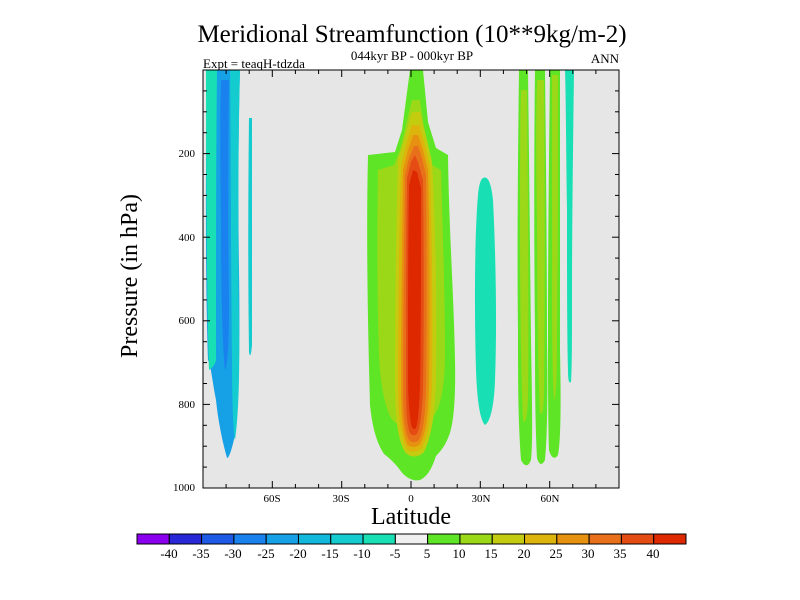 The height and width of the screenshot is (600, 800). What do you see at coordinates (187, 154) in the screenshot?
I see `y-tick-label-200: 200` at bounding box center [187, 154].